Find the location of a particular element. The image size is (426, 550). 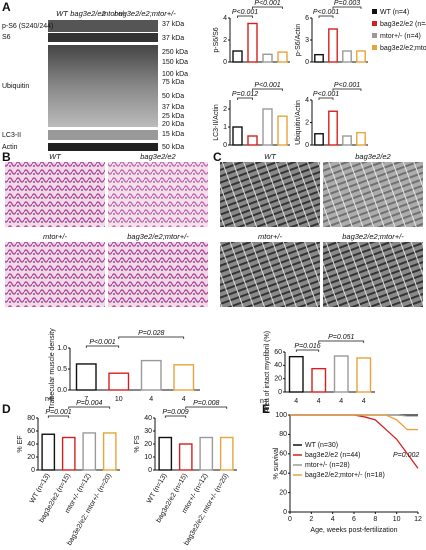

p-value: P=0.009 is located at coordinates (175, 412).